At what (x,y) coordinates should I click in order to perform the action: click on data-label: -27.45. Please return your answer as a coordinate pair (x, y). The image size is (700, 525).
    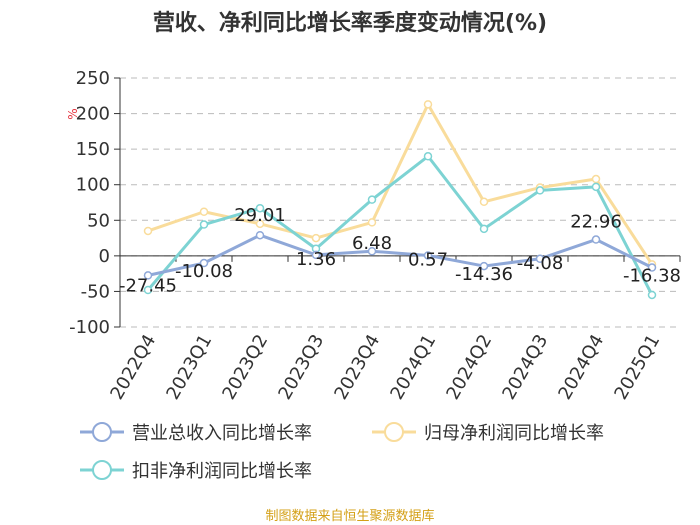
    Looking at the image, I should click on (148, 285).